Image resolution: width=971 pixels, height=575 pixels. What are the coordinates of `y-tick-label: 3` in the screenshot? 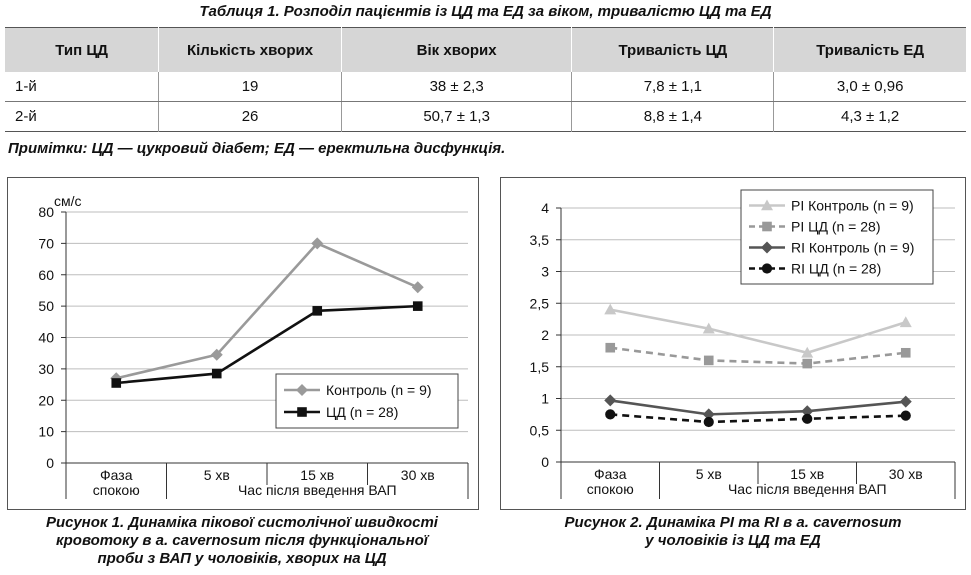 It's located at (545, 272).